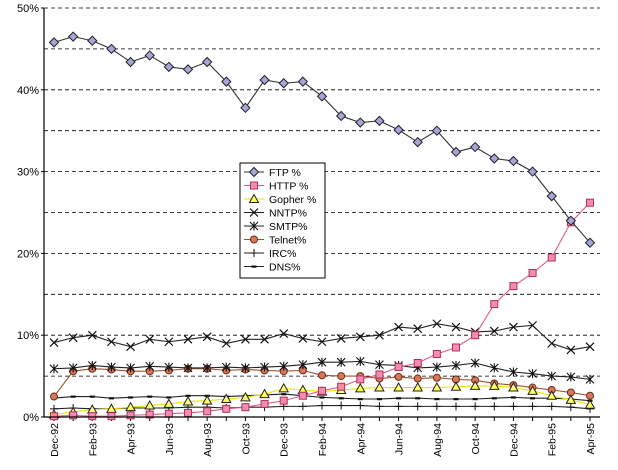  I want to click on legend-item: SMTP%, so click(276, 227).